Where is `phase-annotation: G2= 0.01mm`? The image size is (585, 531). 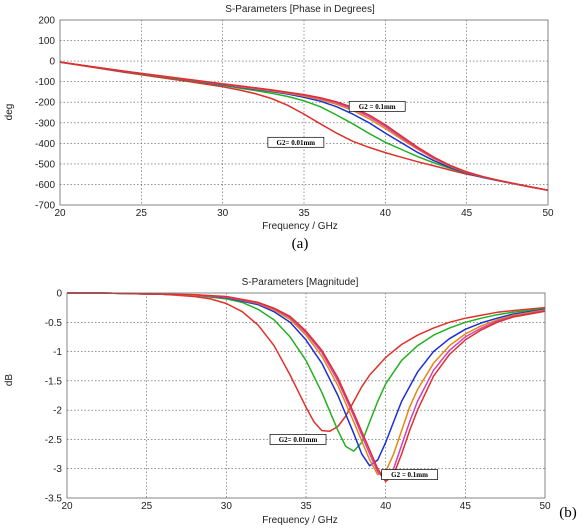 phase-annotation: G2= 0.01mm is located at coordinates (296, 142).